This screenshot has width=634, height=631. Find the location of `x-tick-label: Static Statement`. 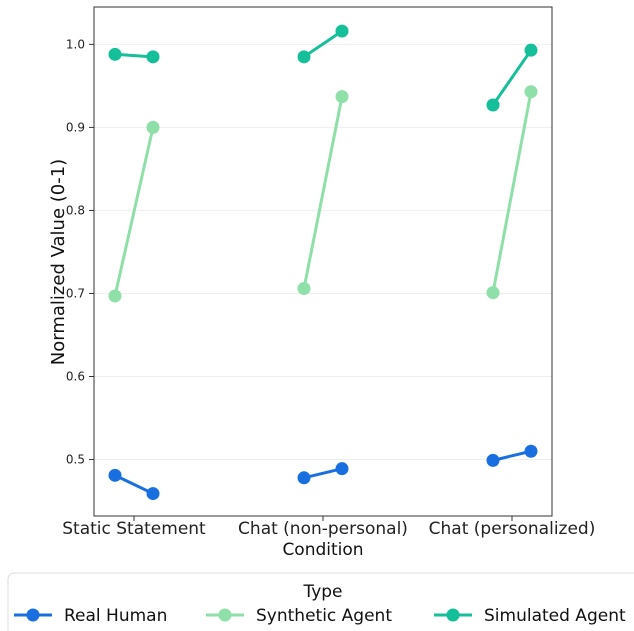

x-tick-label: Static Statement is located at coordinates (134, 529).